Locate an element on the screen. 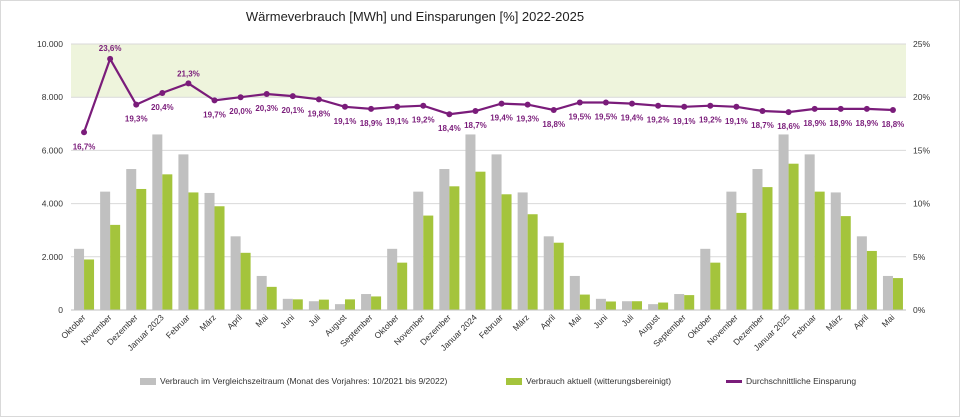 This screenshot has width=960, height=417. y-right-tick-label: 25% is located at coordinates (921, 44).